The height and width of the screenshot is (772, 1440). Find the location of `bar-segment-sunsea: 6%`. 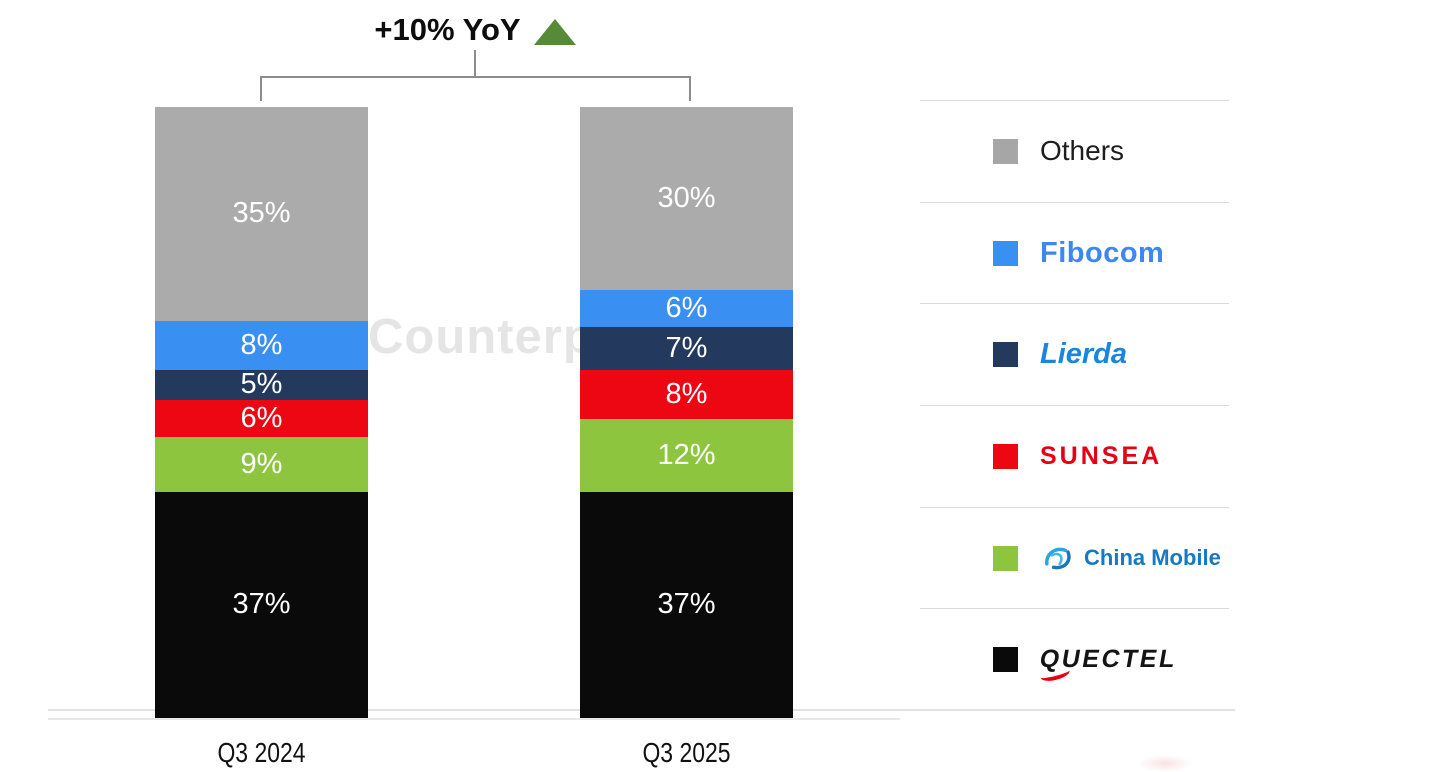

bar-segment-sunsea: 6% is located at coordinates (261, 418).